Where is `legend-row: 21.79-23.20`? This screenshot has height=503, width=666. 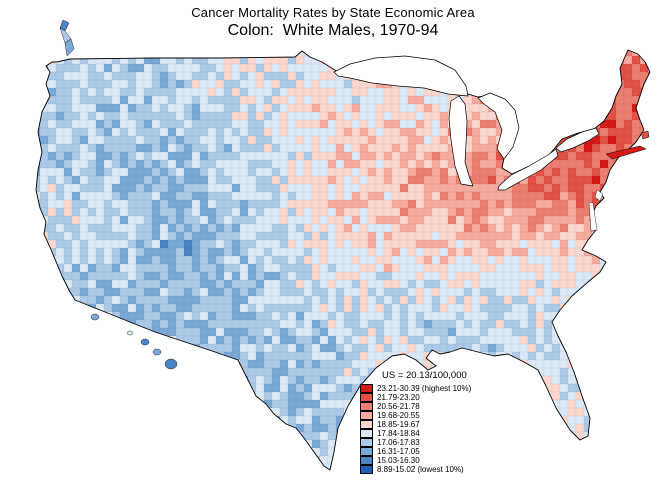 legend-row: 21.79-23.20 is located at coordinates (415, 397).